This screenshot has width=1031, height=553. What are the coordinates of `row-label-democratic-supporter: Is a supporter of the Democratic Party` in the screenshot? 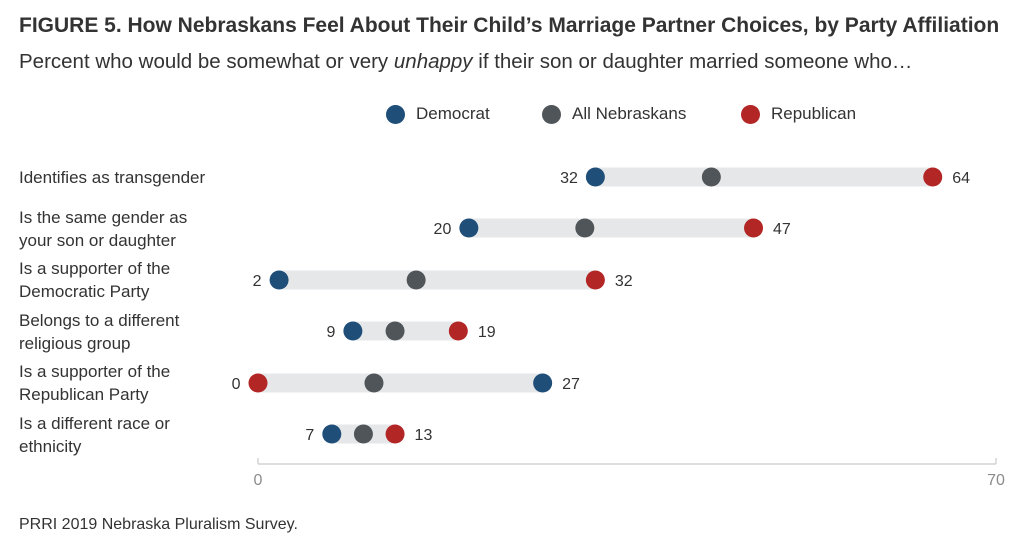 It's located at (94, 280).